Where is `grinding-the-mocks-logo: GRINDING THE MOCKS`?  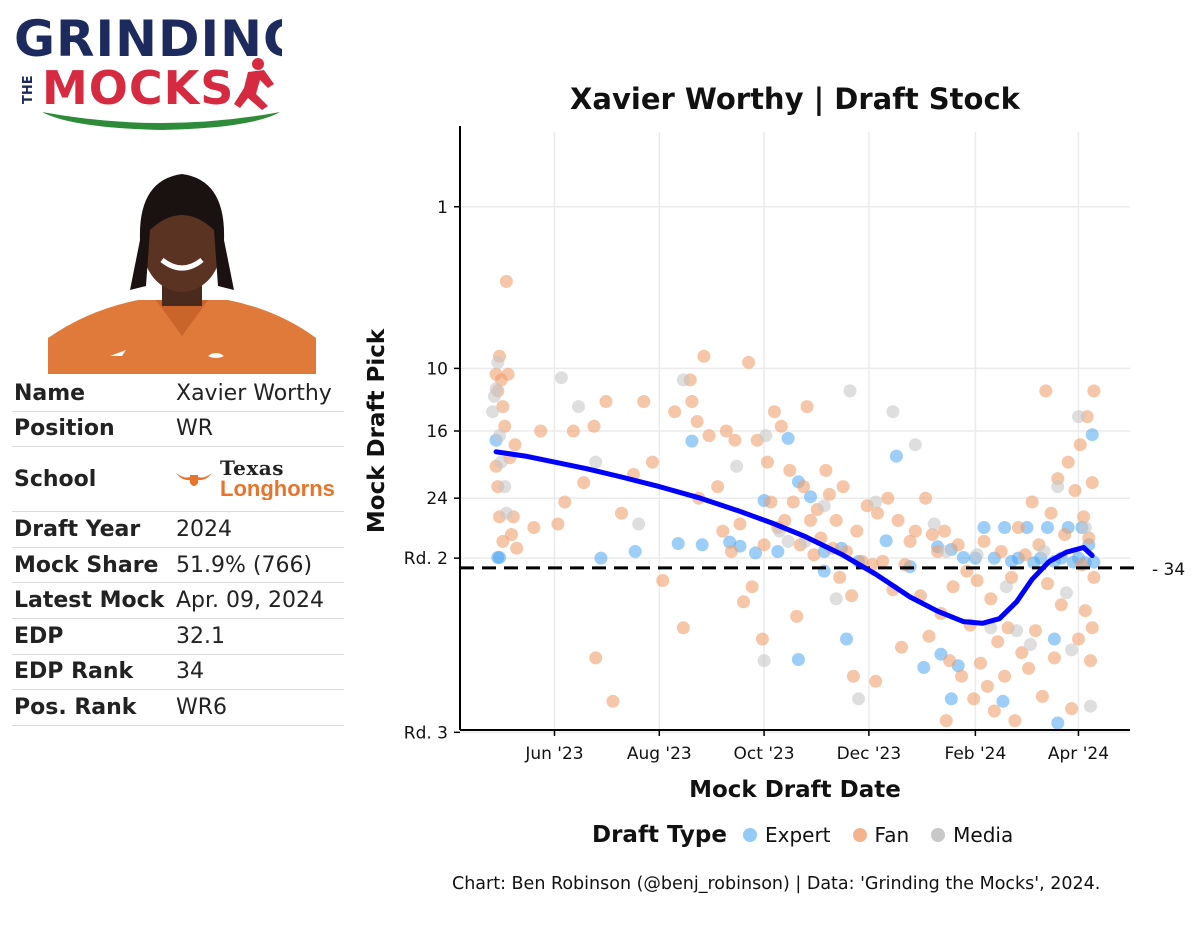
grinding-the-mocks-logo: GRINDING THE MOCKS is located at coordinates (148, 70).